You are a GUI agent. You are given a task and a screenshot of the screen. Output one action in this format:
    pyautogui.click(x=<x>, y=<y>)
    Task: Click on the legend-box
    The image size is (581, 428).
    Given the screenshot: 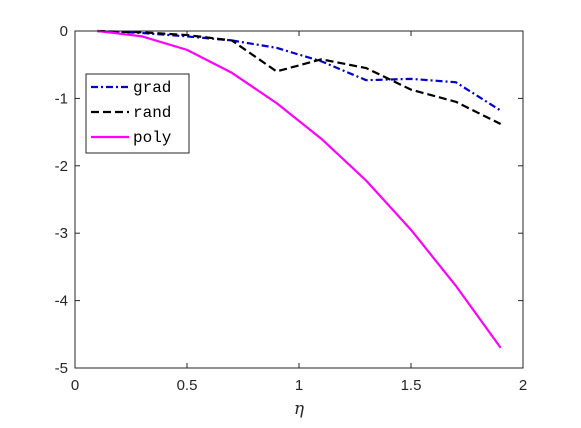 What is the action you would take?
    pyautogui.click(x=137, y=113)
    